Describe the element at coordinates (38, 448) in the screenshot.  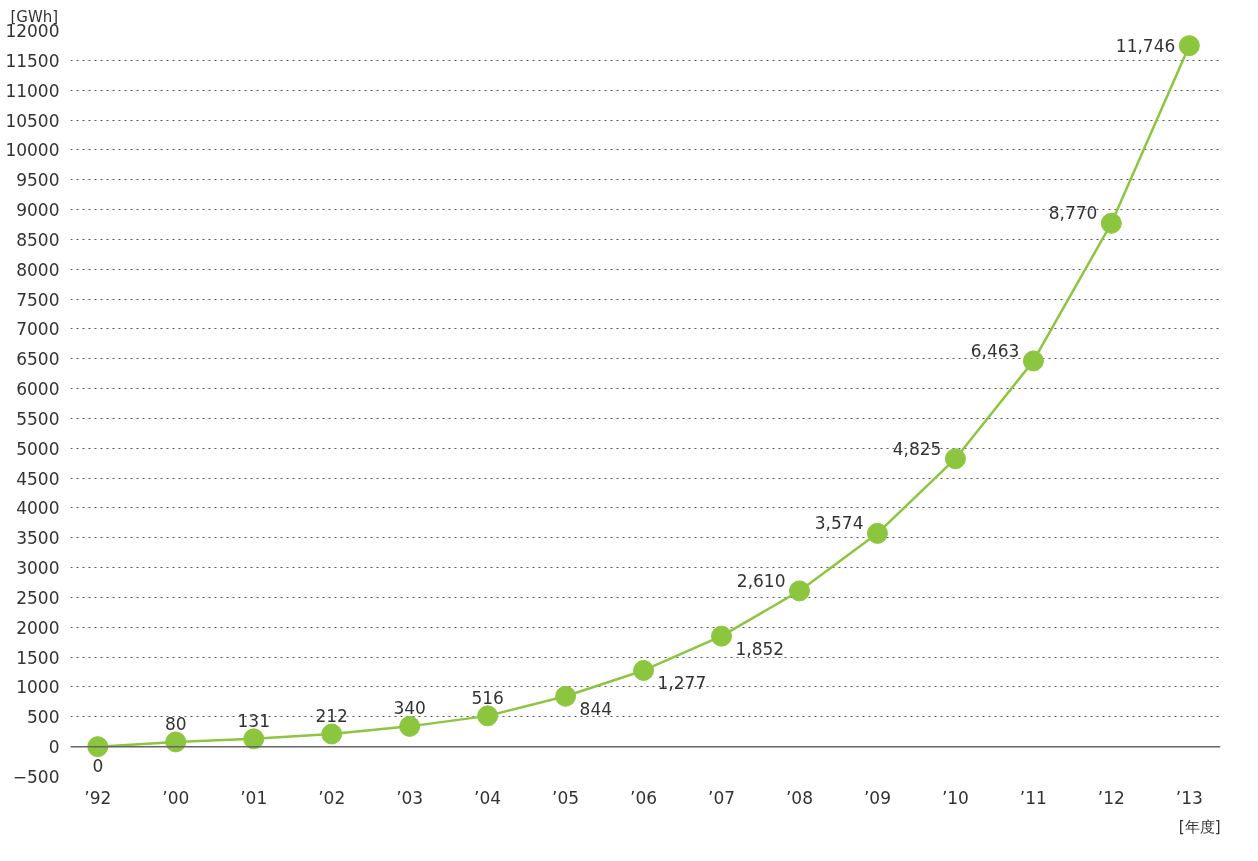
I see `y-tick-label: 5000` at that location.